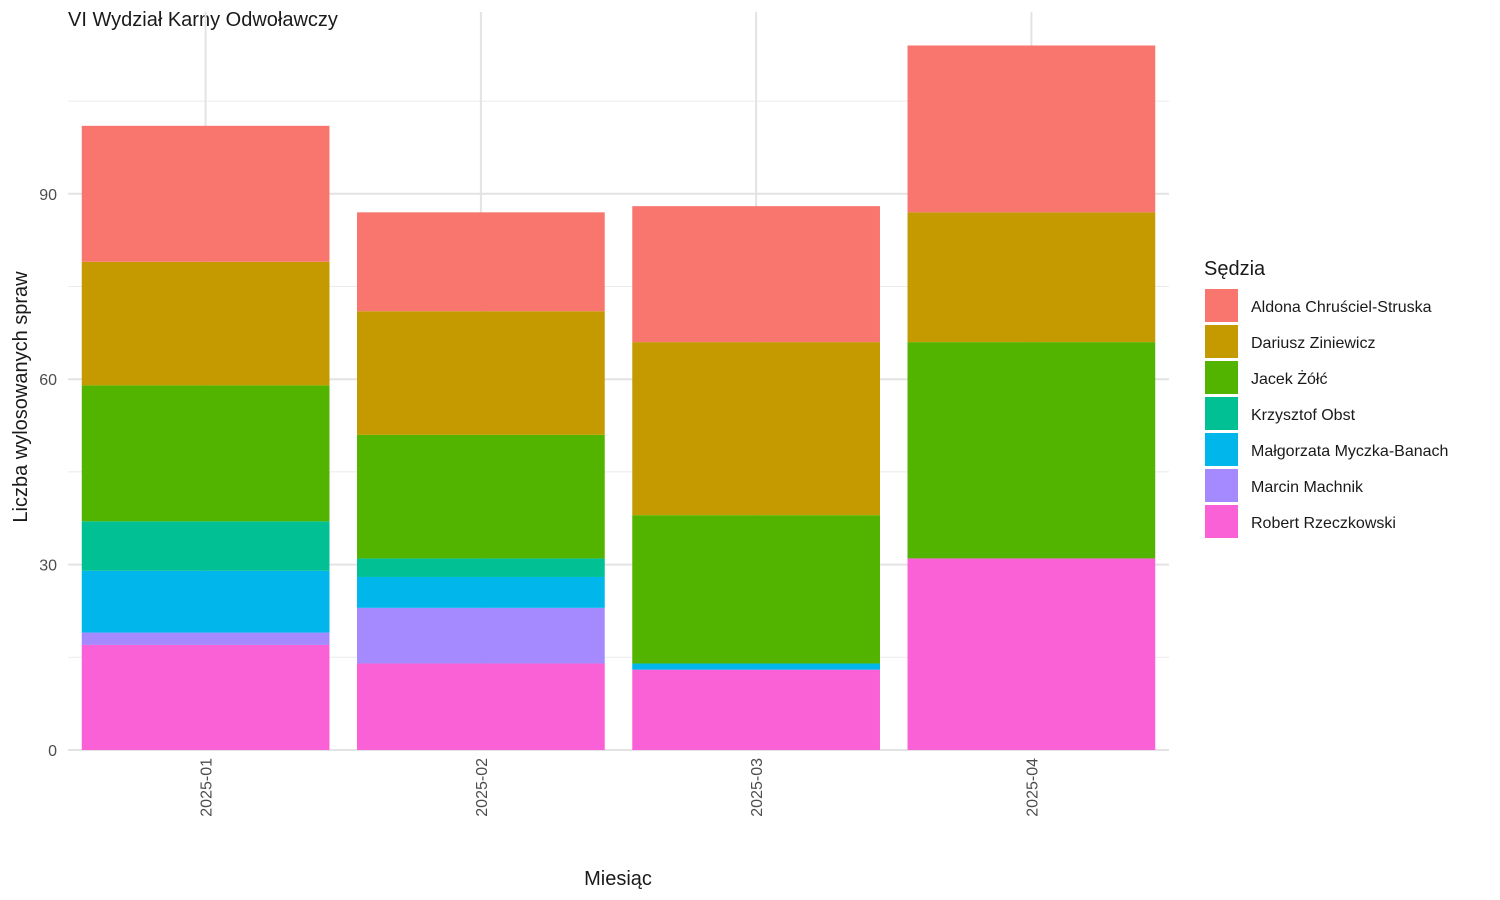  What do you see at coordinates (1349, 451) in the screenshot?
I see `legend-label: Małgorzata Myczka-Banach` at bounding box center [1349, 451].